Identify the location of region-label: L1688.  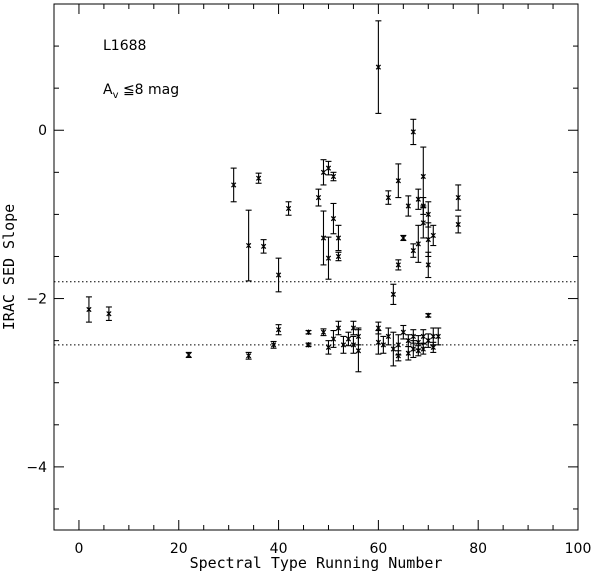
(124, 46).